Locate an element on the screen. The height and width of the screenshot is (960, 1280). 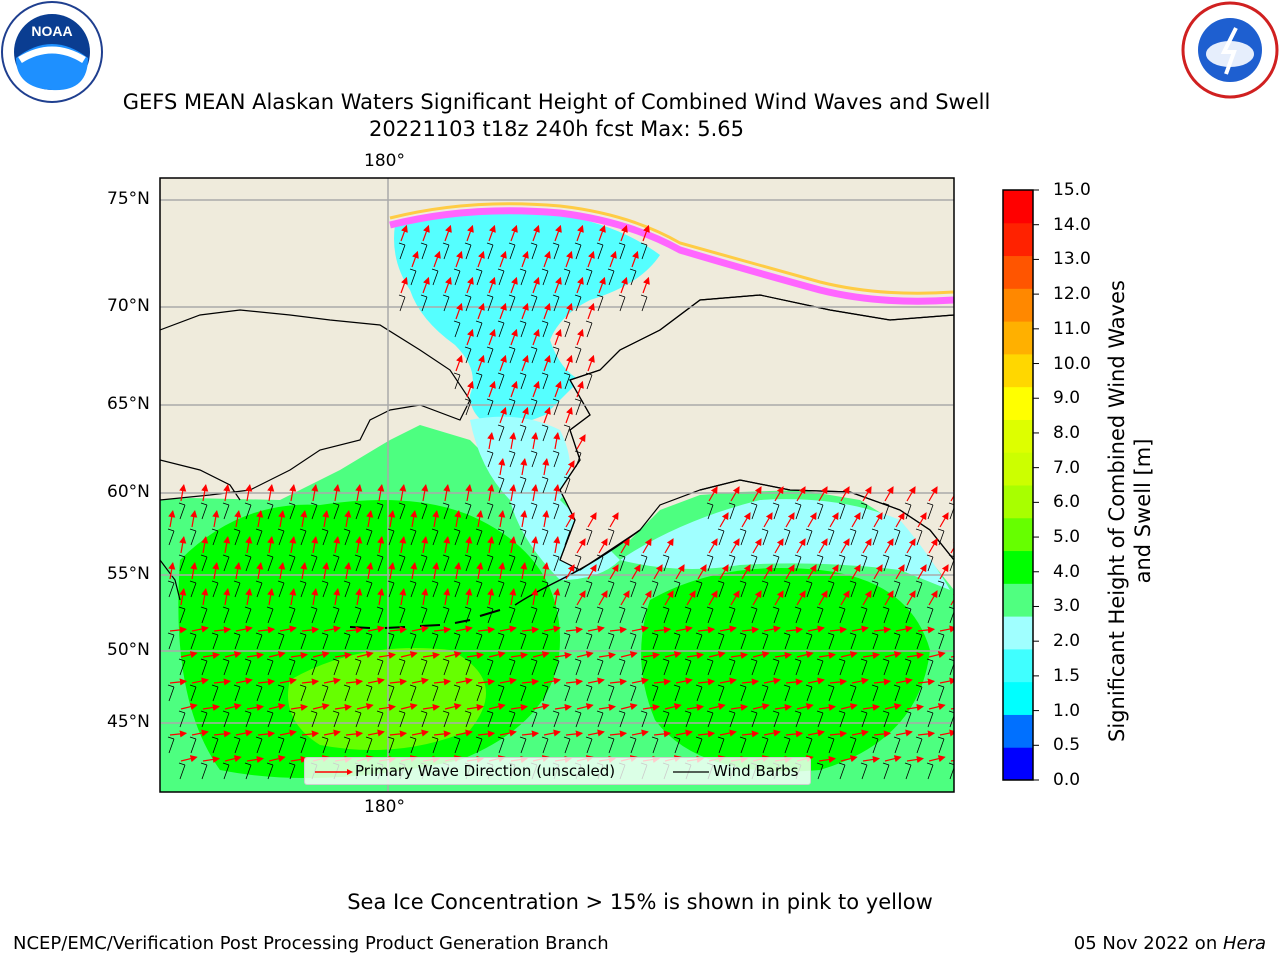
colorbar-tick-label: 9.0 is located at coordinates (1067, 398).